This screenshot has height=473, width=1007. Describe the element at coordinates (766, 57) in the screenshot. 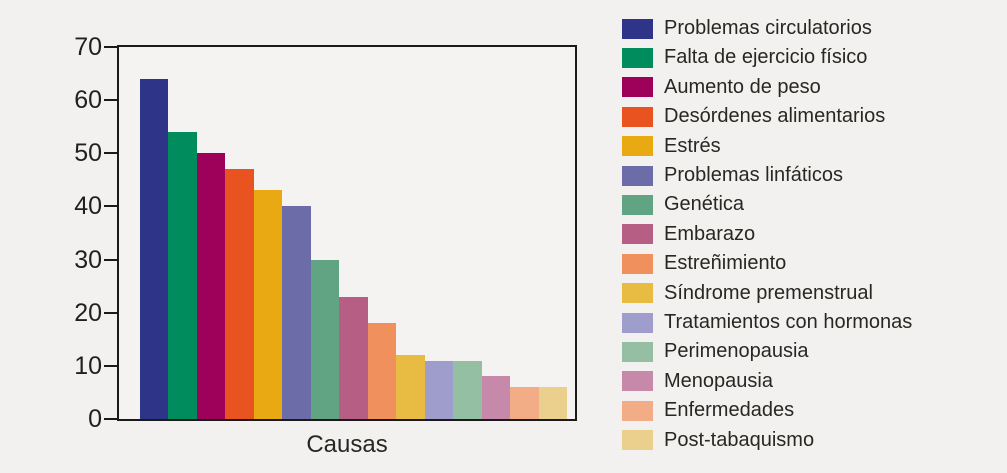

I see `legend-label: Falta de ejercicio físico` at that location.